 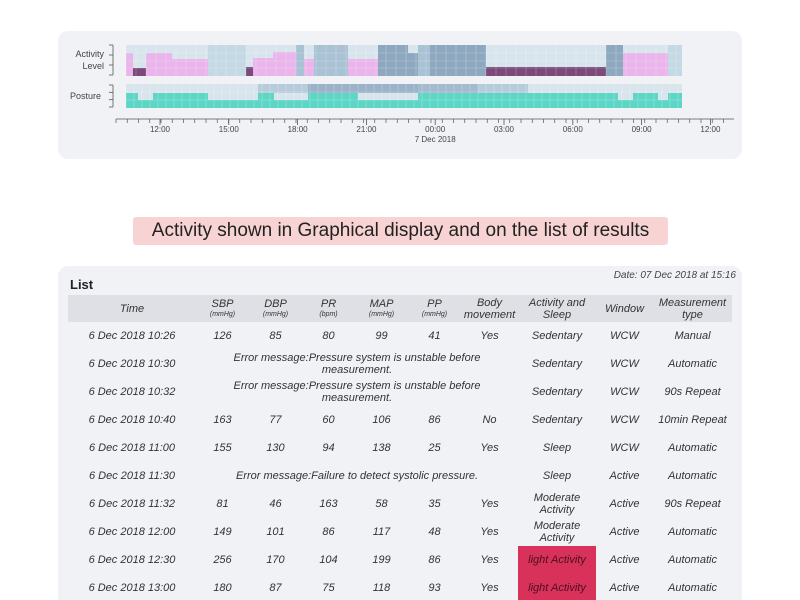 I want to click on sbp-cell: 180, so click(x=222, y=588).